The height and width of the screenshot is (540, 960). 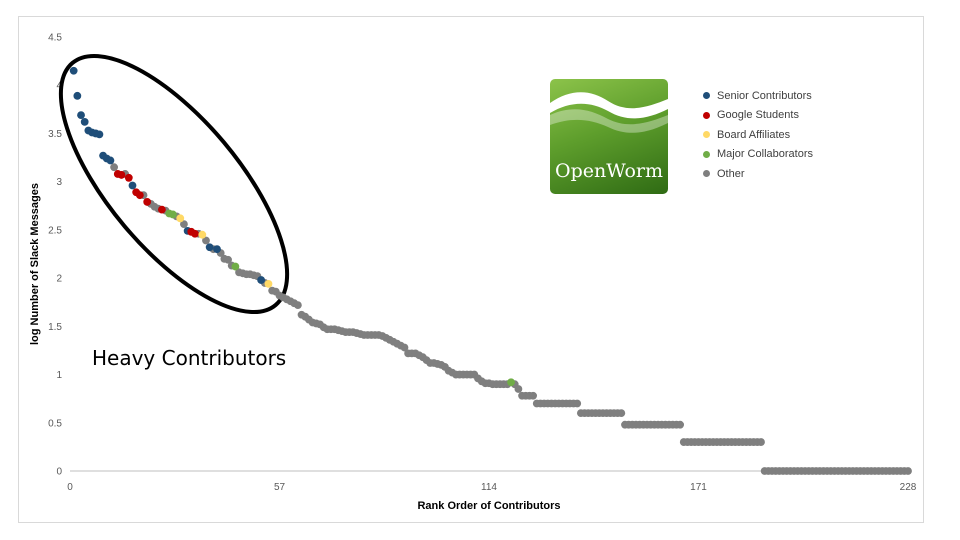 I want to click on legend-item: Senior Contributors, so click(x=758, y=96).